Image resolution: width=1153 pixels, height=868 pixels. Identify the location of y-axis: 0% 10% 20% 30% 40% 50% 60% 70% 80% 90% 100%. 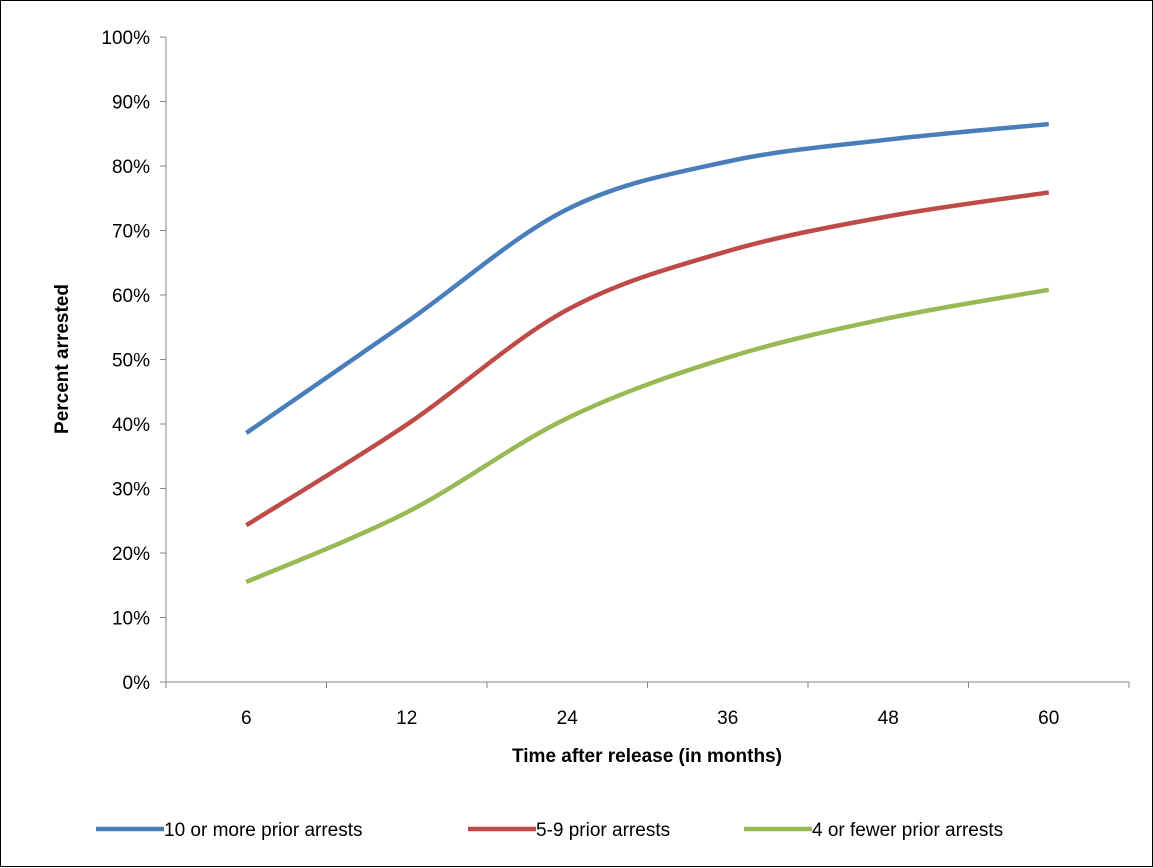
(134, 361).